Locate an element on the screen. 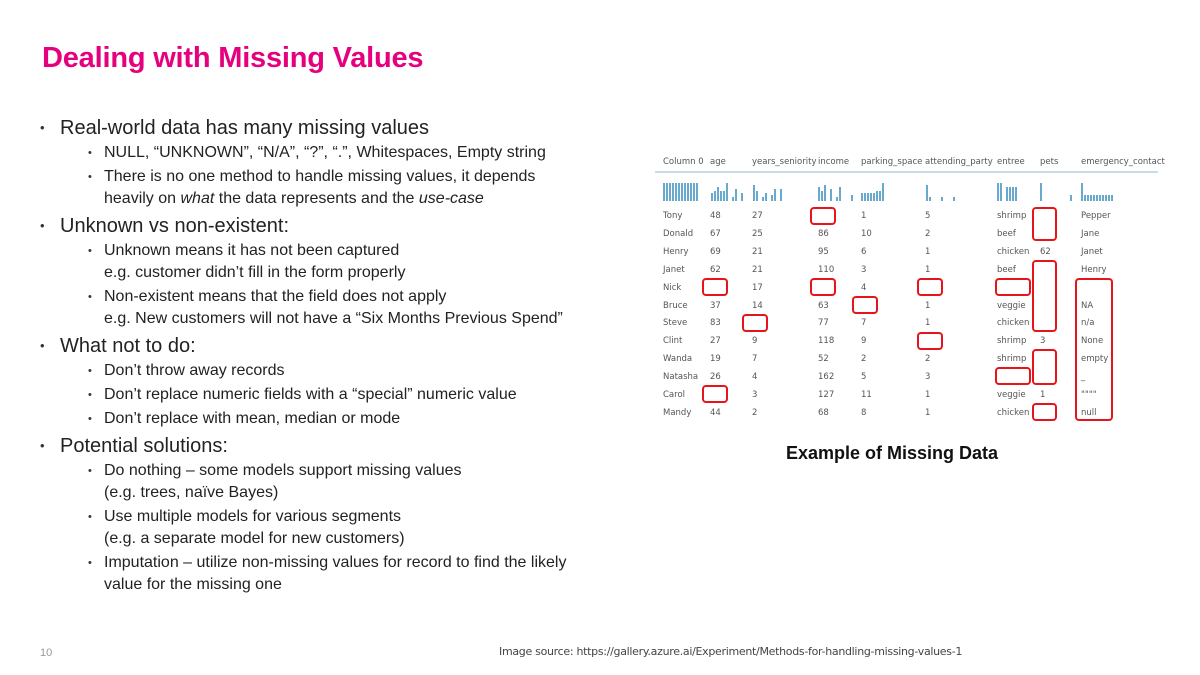 Image resolution: width=1200 pixels, height=675 pixels. table-cell: 63 is located at coordinates (823, 305).